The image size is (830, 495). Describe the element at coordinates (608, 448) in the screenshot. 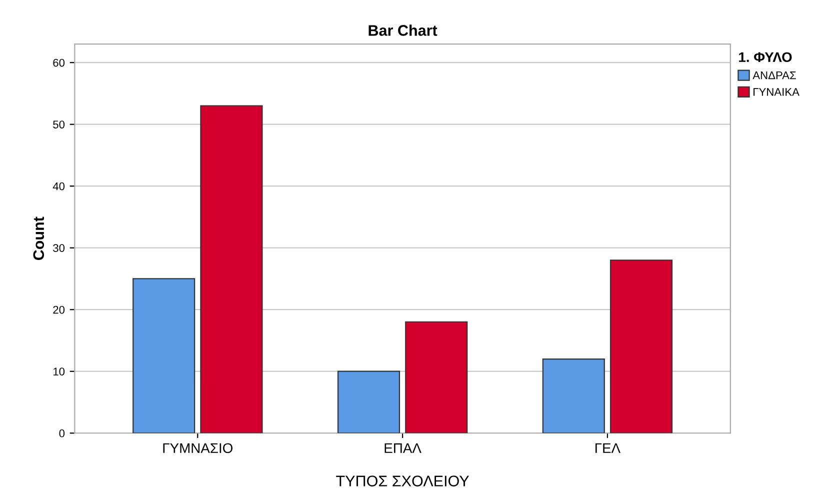

I see `x-tick-label: ΓΕΛ` at that location.